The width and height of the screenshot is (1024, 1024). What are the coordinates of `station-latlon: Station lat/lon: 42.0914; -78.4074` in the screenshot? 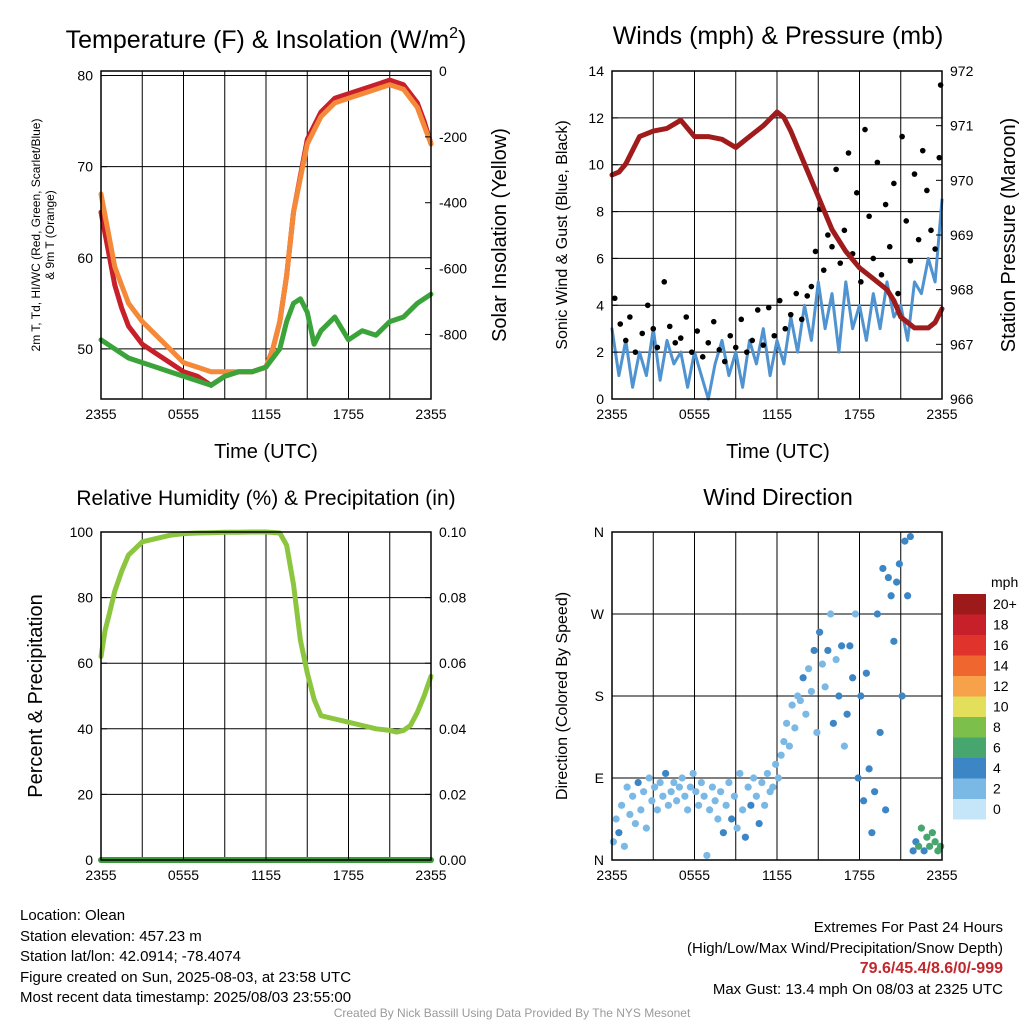 It's located at (131, 956).